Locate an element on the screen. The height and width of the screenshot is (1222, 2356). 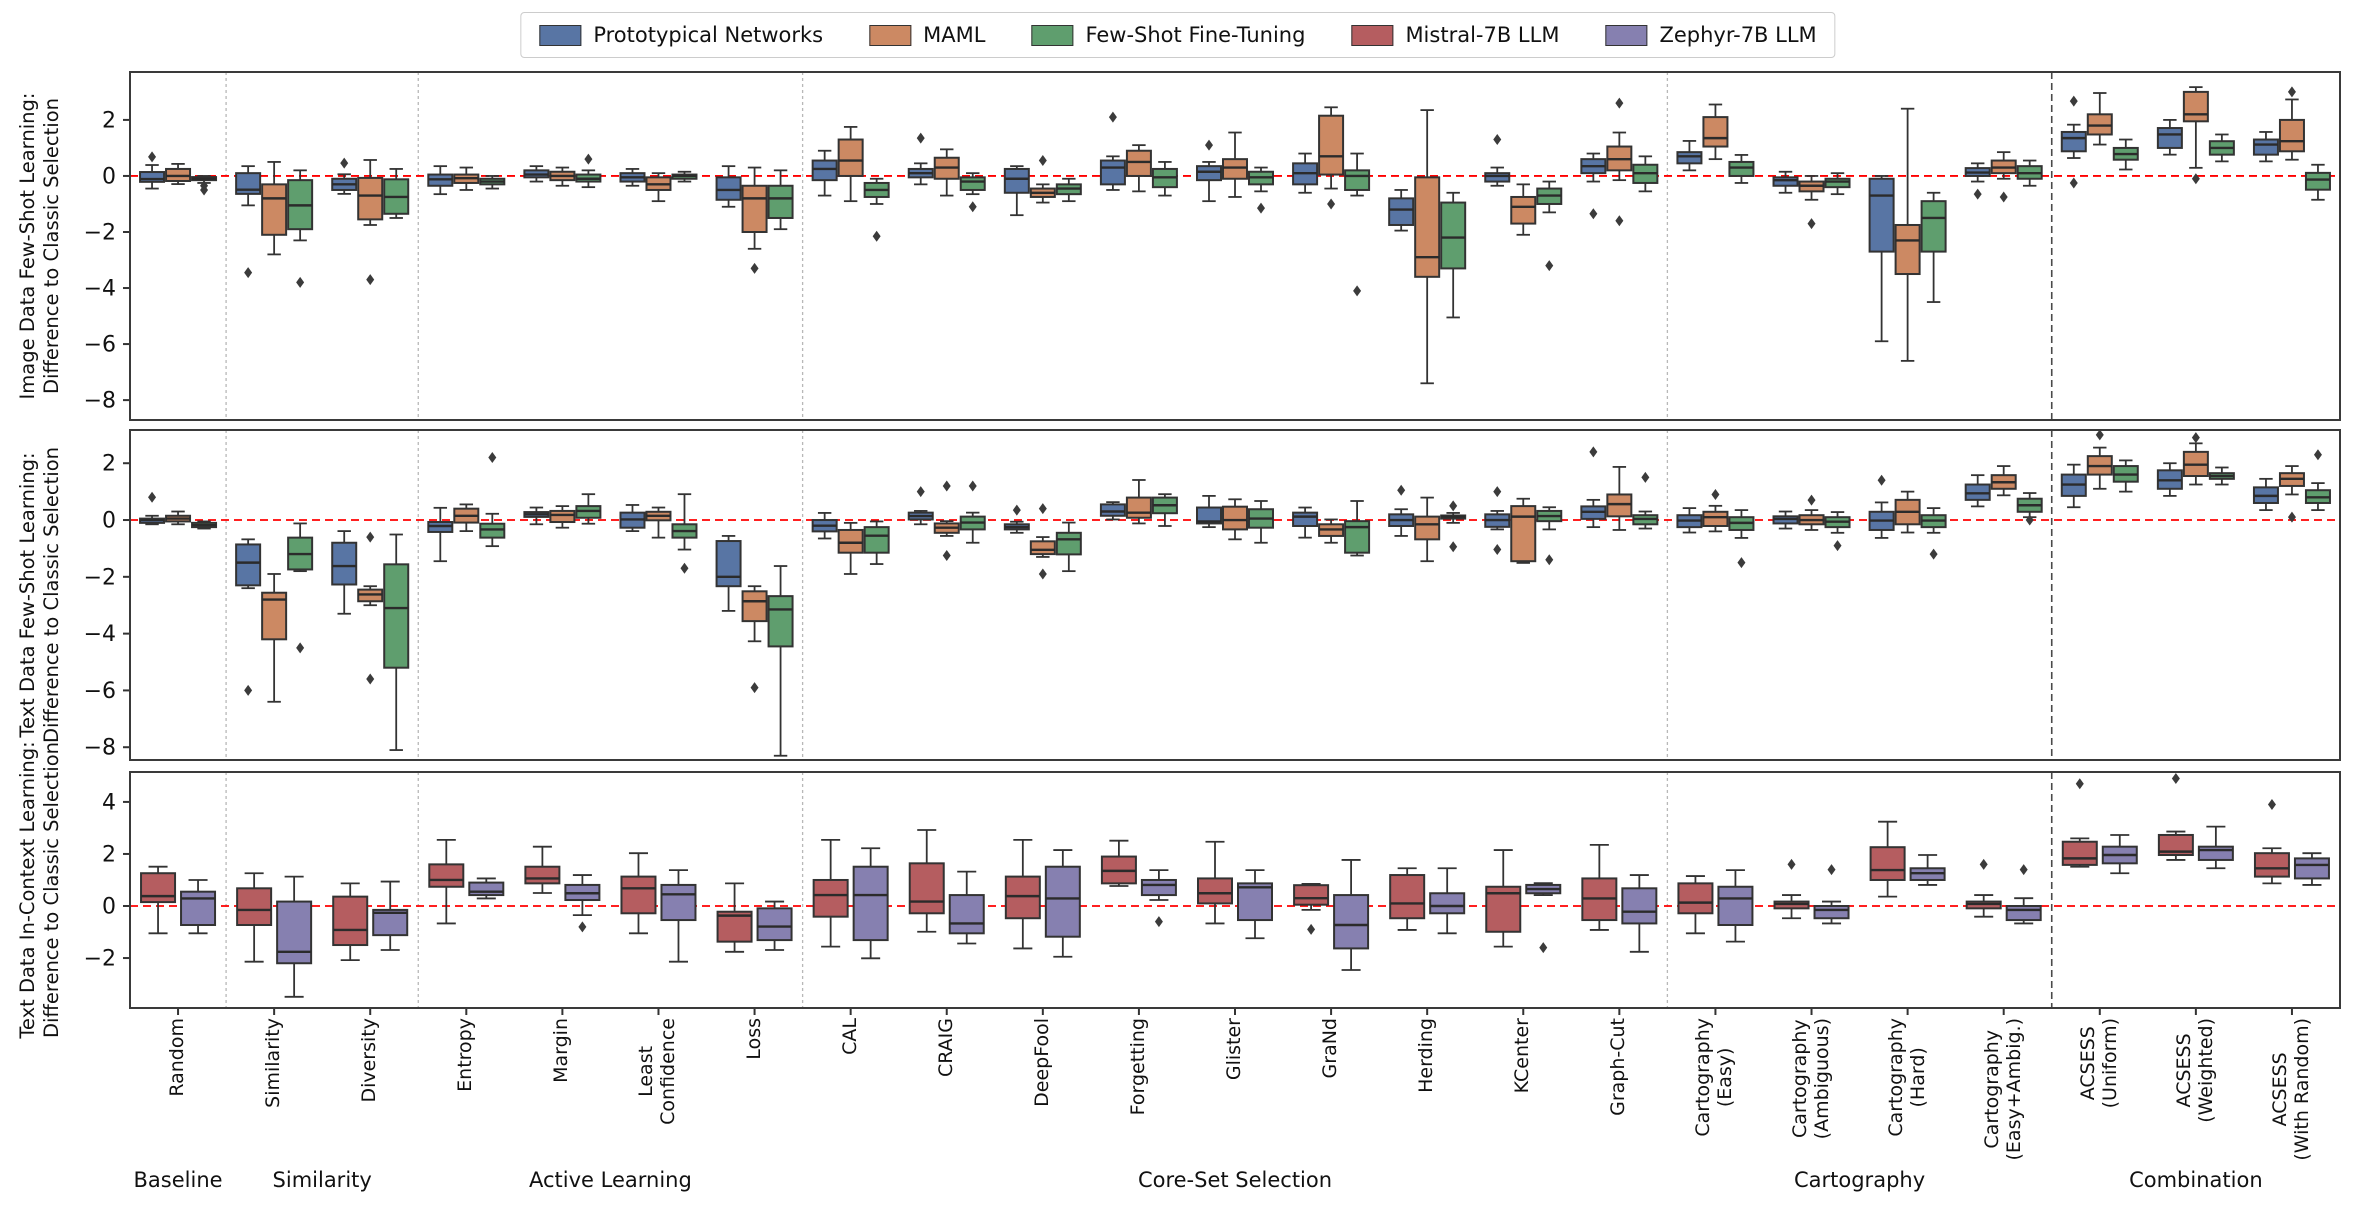
group-label-active-learning: Active Learning is located at coordinates (610, 1180).